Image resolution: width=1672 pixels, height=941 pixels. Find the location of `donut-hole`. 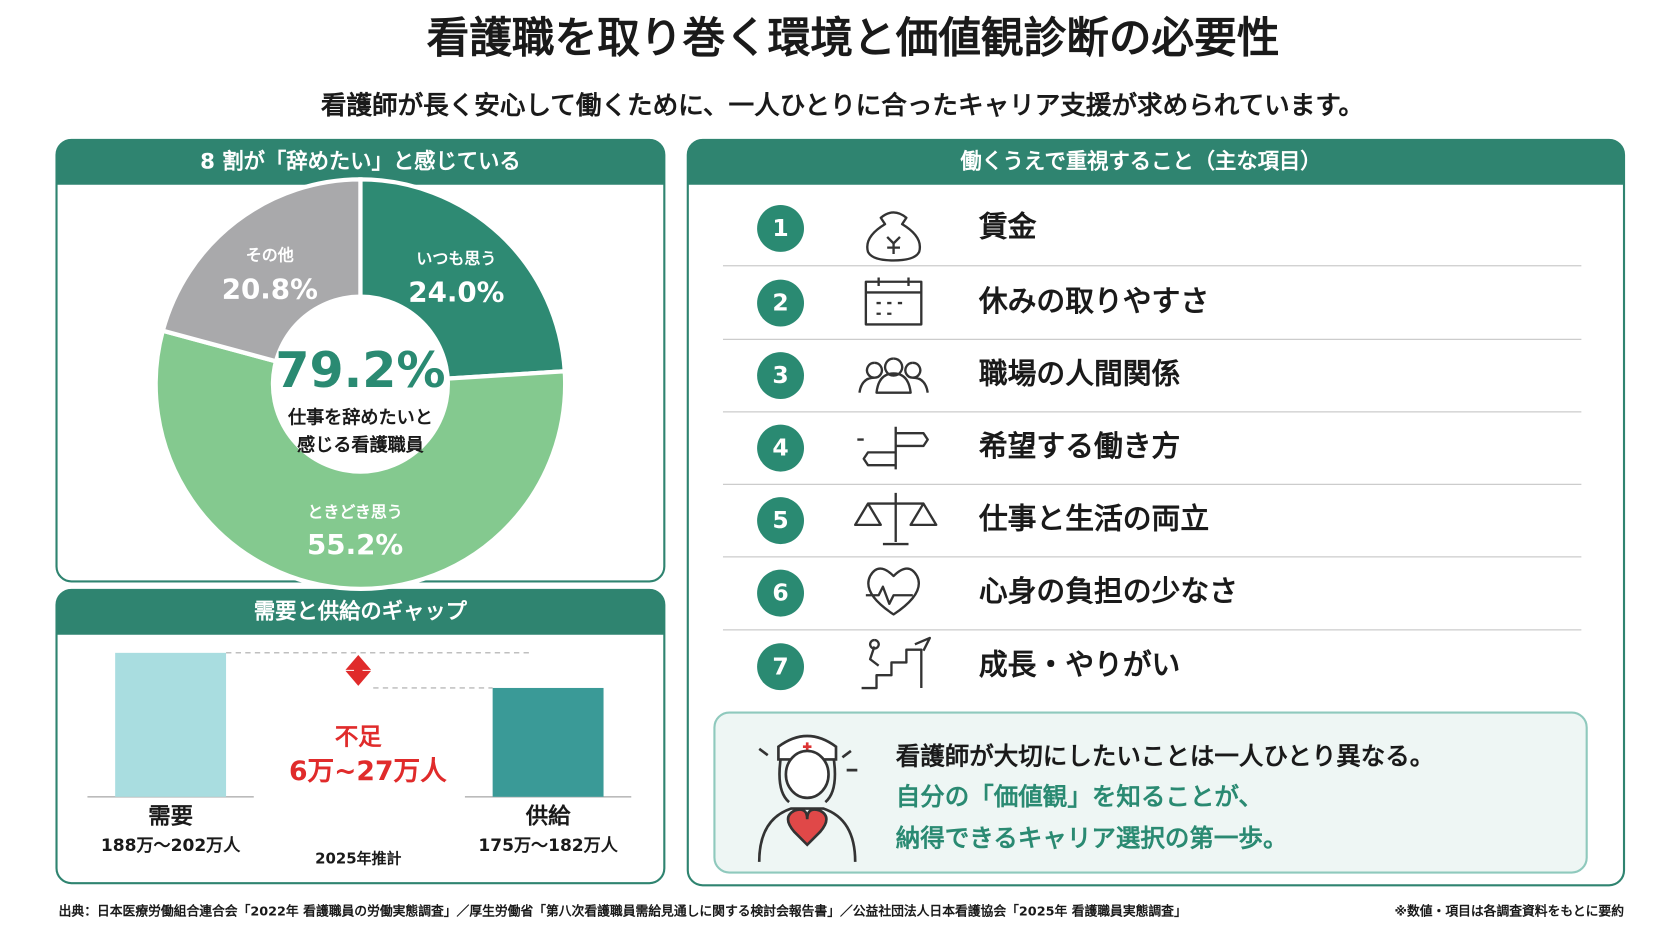

donut-hole is located at coordinates (360, 384).